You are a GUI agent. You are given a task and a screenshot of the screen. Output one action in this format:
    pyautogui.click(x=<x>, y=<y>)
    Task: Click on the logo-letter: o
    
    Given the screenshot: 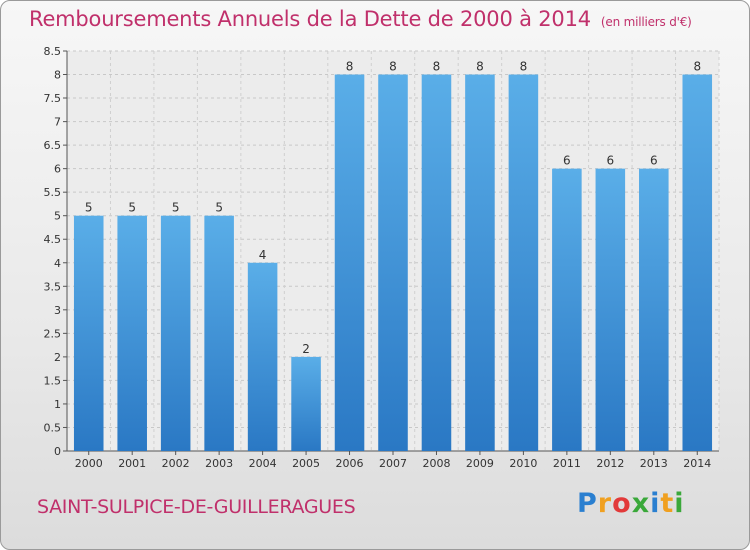 What is the action you would take?
    pyautogui.click(x=622, y=503)
    